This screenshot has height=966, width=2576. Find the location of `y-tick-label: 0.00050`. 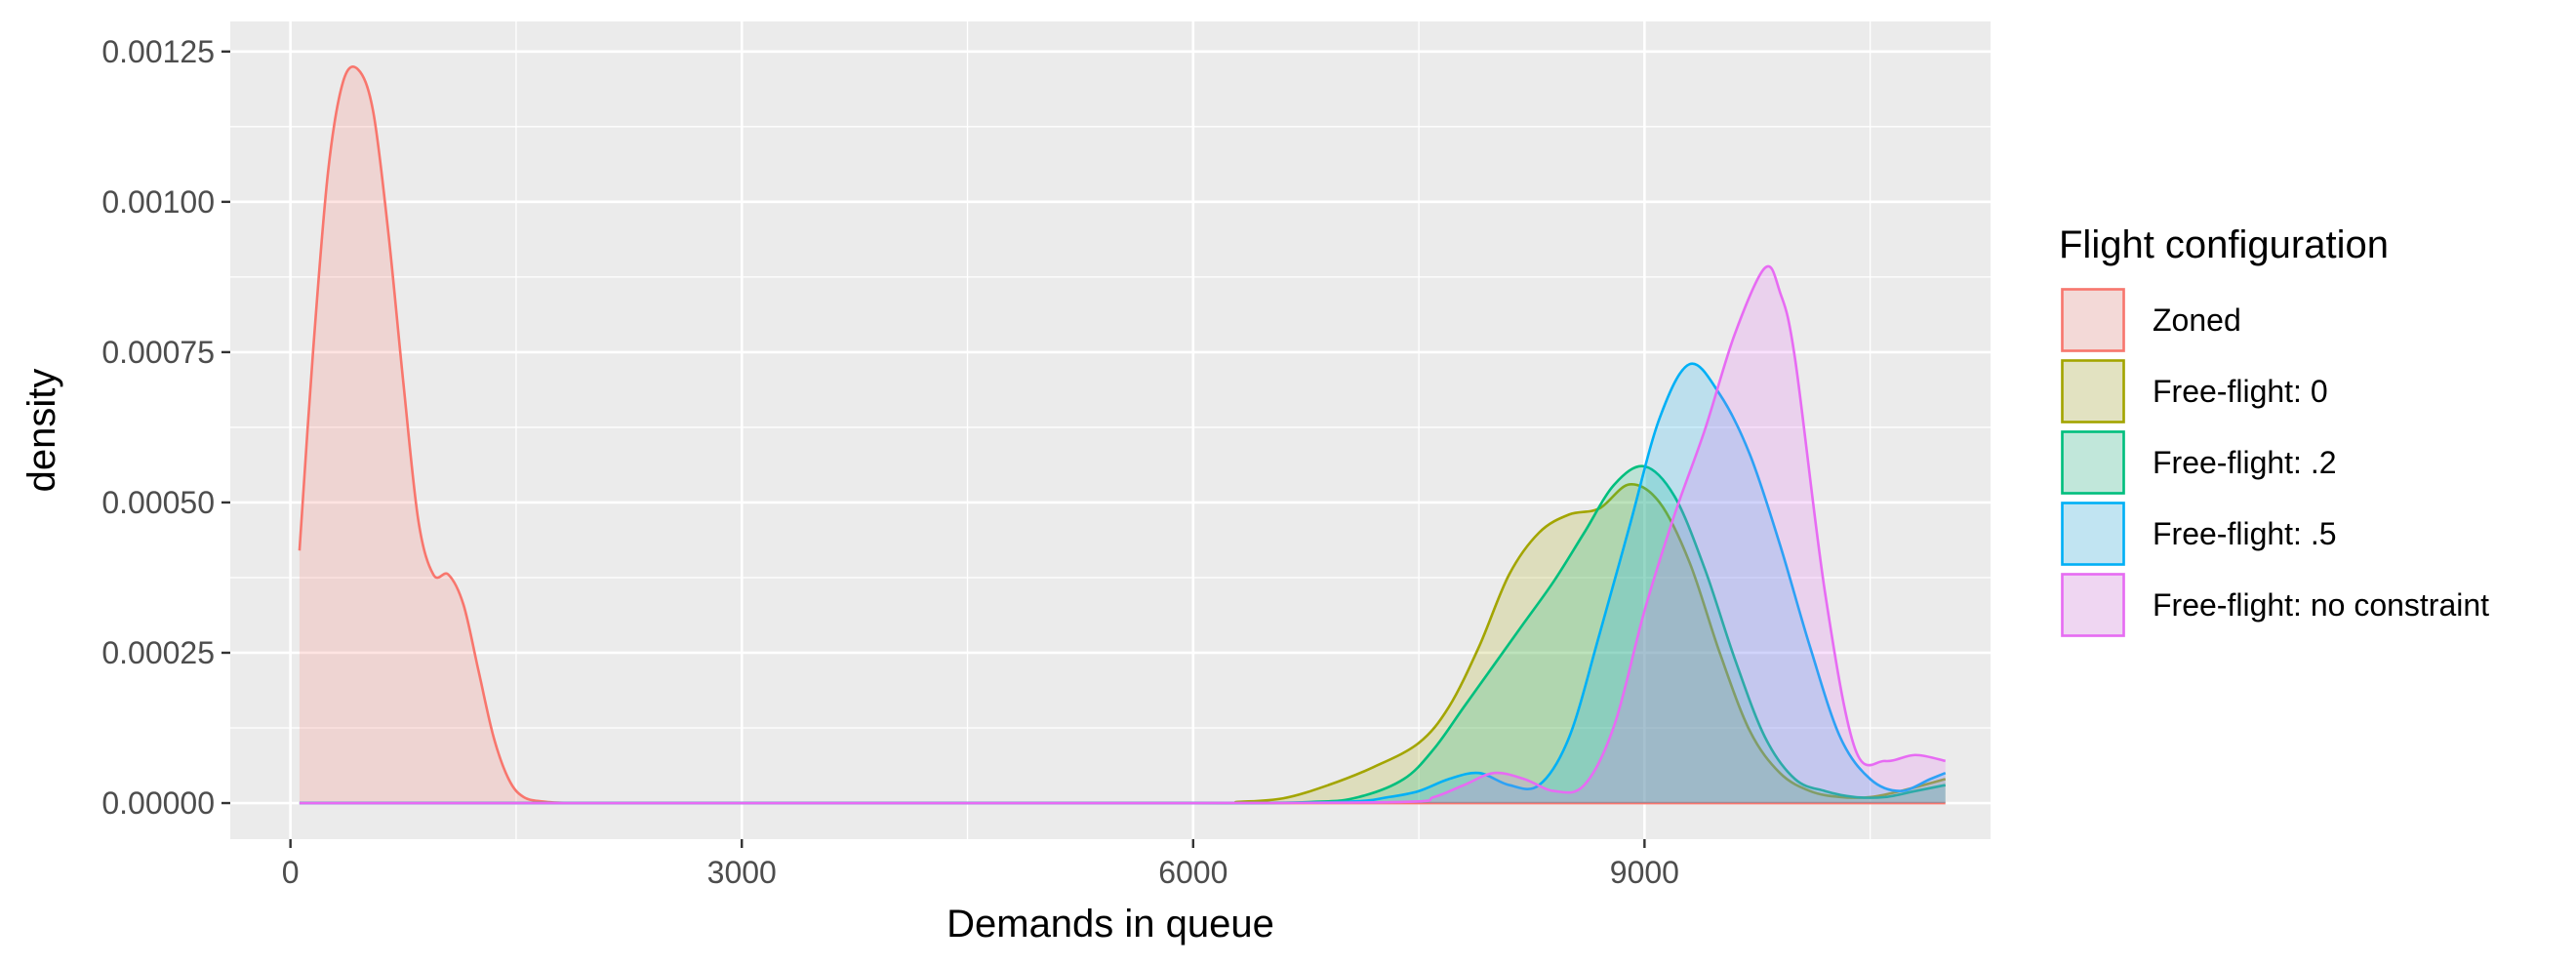

y-tick-label: 0.00050 is located at coordinates (158, 502).